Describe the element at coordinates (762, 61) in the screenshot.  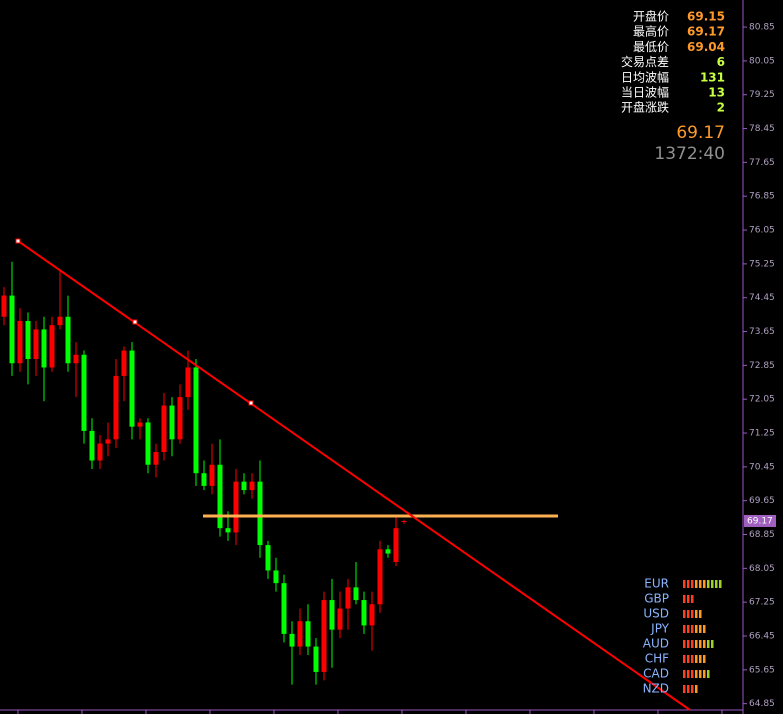
I see `y-tick-label: 80.05` at that location.